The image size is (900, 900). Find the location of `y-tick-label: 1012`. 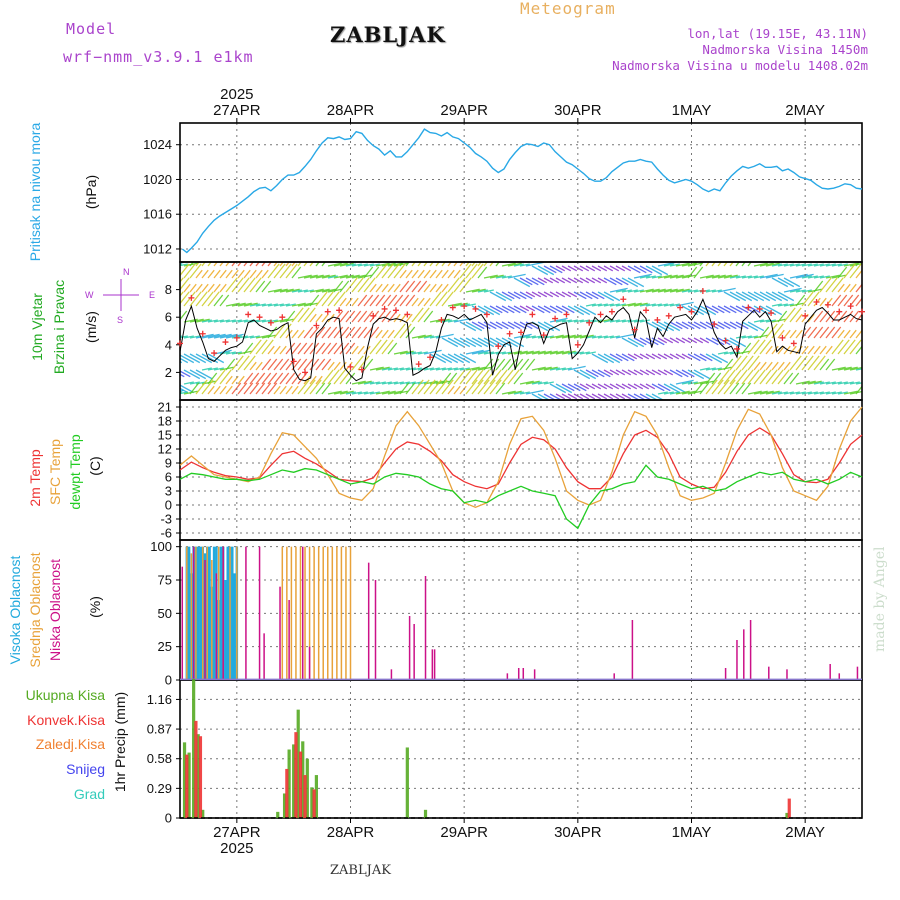

y-tick-label: 1012 is located at coordinates (157, 248).